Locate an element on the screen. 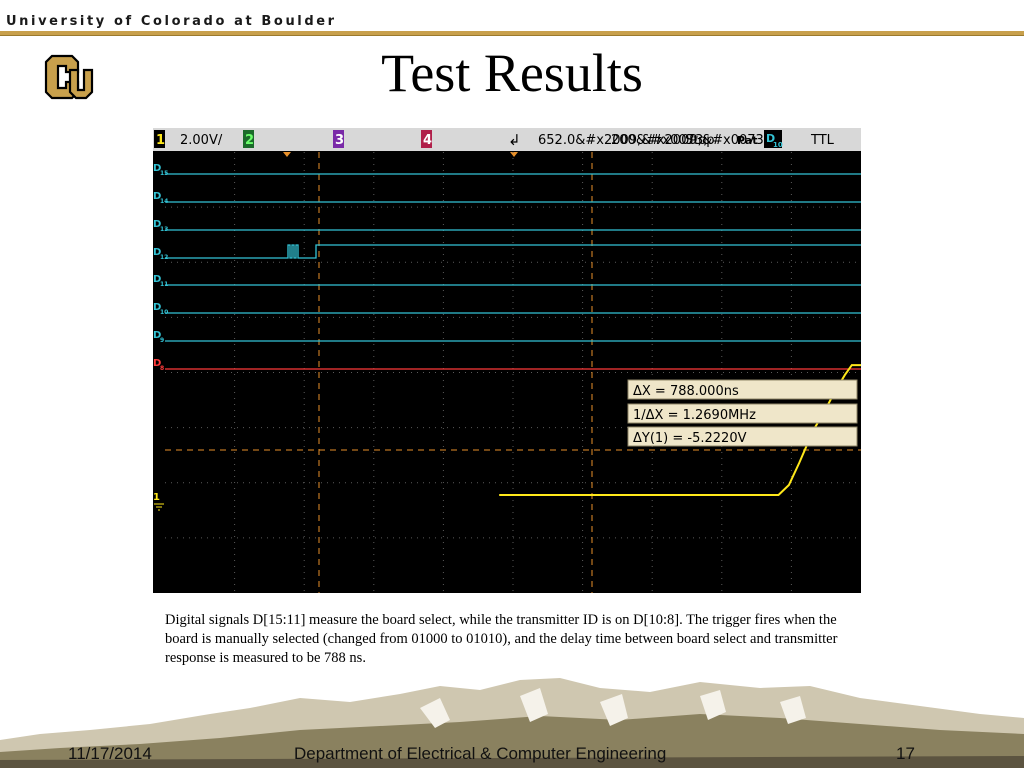 The height and width of the screenshot is (768, 1024). digital-channel-sub: 8 is located at coordinates (162, 368).